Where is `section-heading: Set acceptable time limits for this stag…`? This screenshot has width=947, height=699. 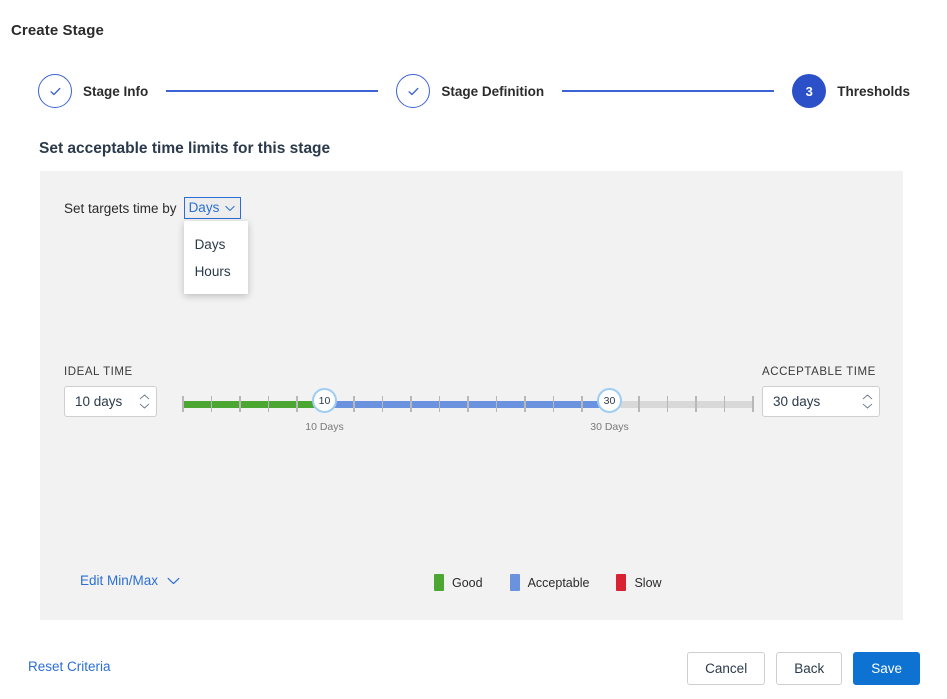 section-heading: Set acceptable time limits for this stag… is located at coordinates (185, 148).